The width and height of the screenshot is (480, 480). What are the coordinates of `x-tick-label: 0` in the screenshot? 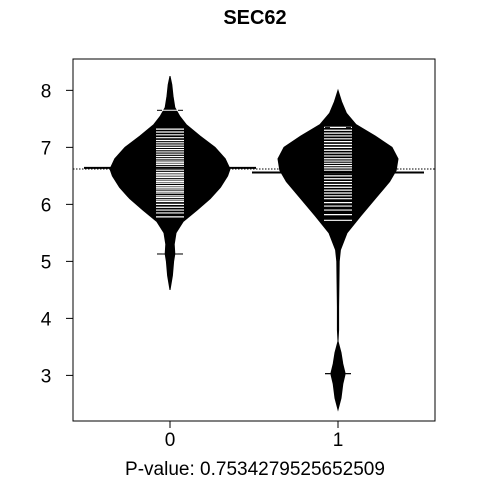 It's located at (170, 440).